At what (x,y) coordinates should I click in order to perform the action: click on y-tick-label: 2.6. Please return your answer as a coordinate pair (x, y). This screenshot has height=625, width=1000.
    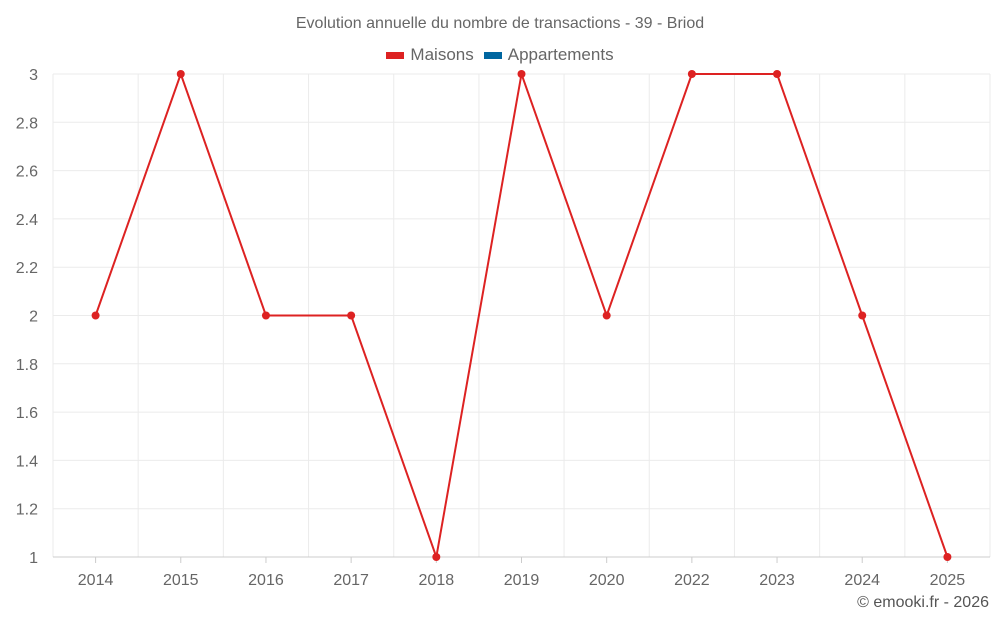
    Looking at the image, I should click on (27, 172).